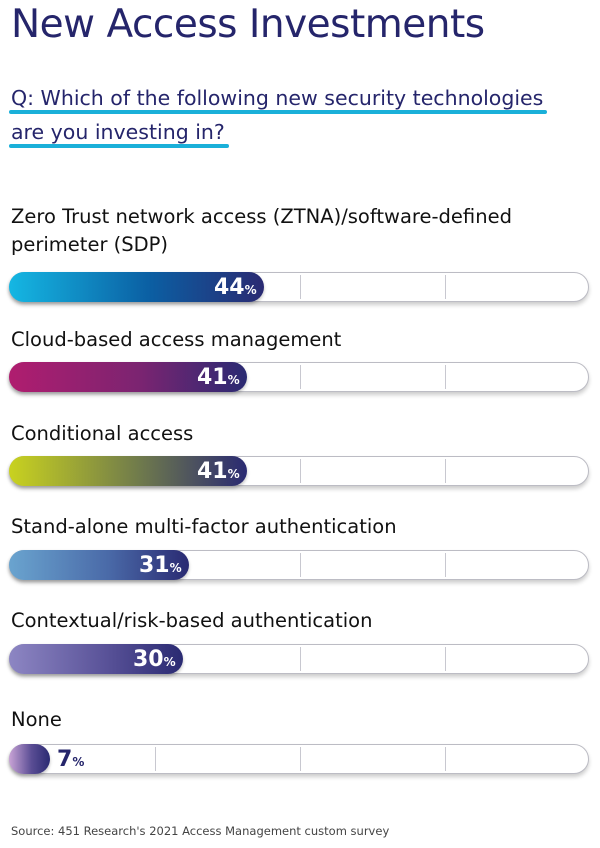 Image resolution: width=600 pixels, height=848 pixels. I want to click on bar-label-line: None, so click(36, 719).